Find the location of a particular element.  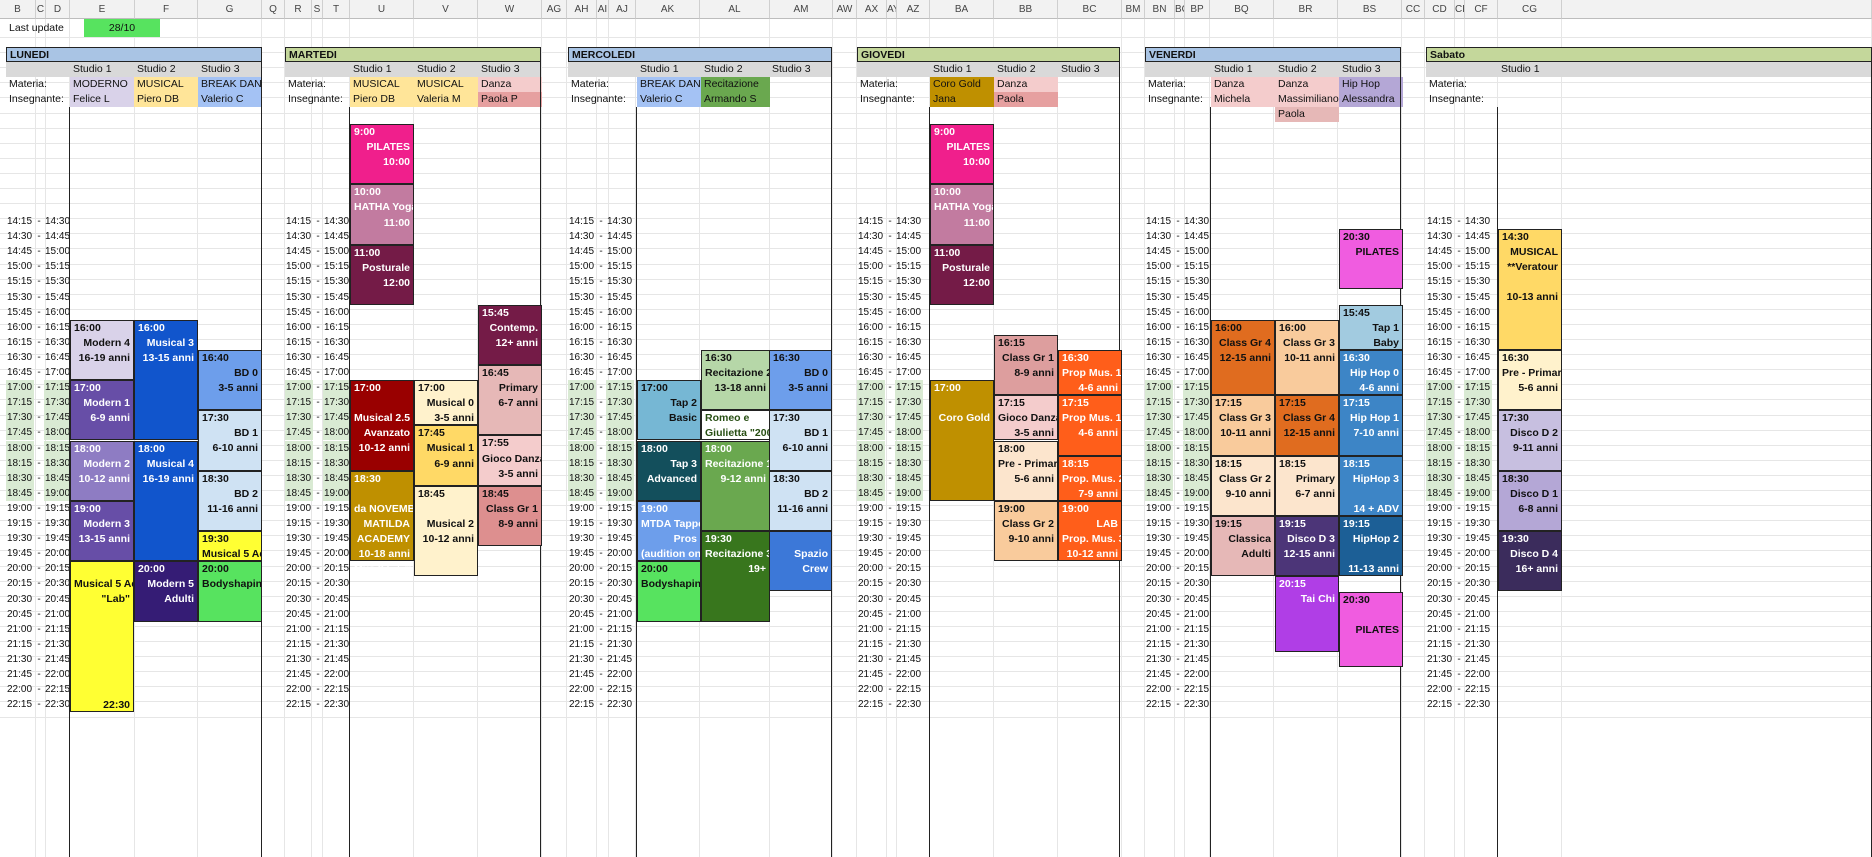

column-header: CF is located at coordinates (1481, 9).